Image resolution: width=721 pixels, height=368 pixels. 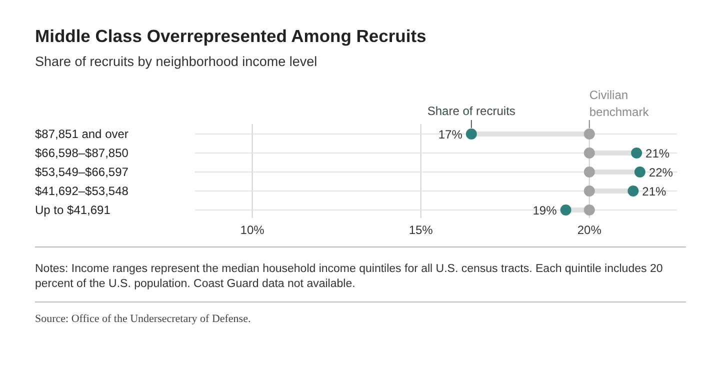 What do you see at coordinates (73, 210) in the screenshot?
I see `y-tick-label: Up to $41,691` at bounding box center [73, 210].